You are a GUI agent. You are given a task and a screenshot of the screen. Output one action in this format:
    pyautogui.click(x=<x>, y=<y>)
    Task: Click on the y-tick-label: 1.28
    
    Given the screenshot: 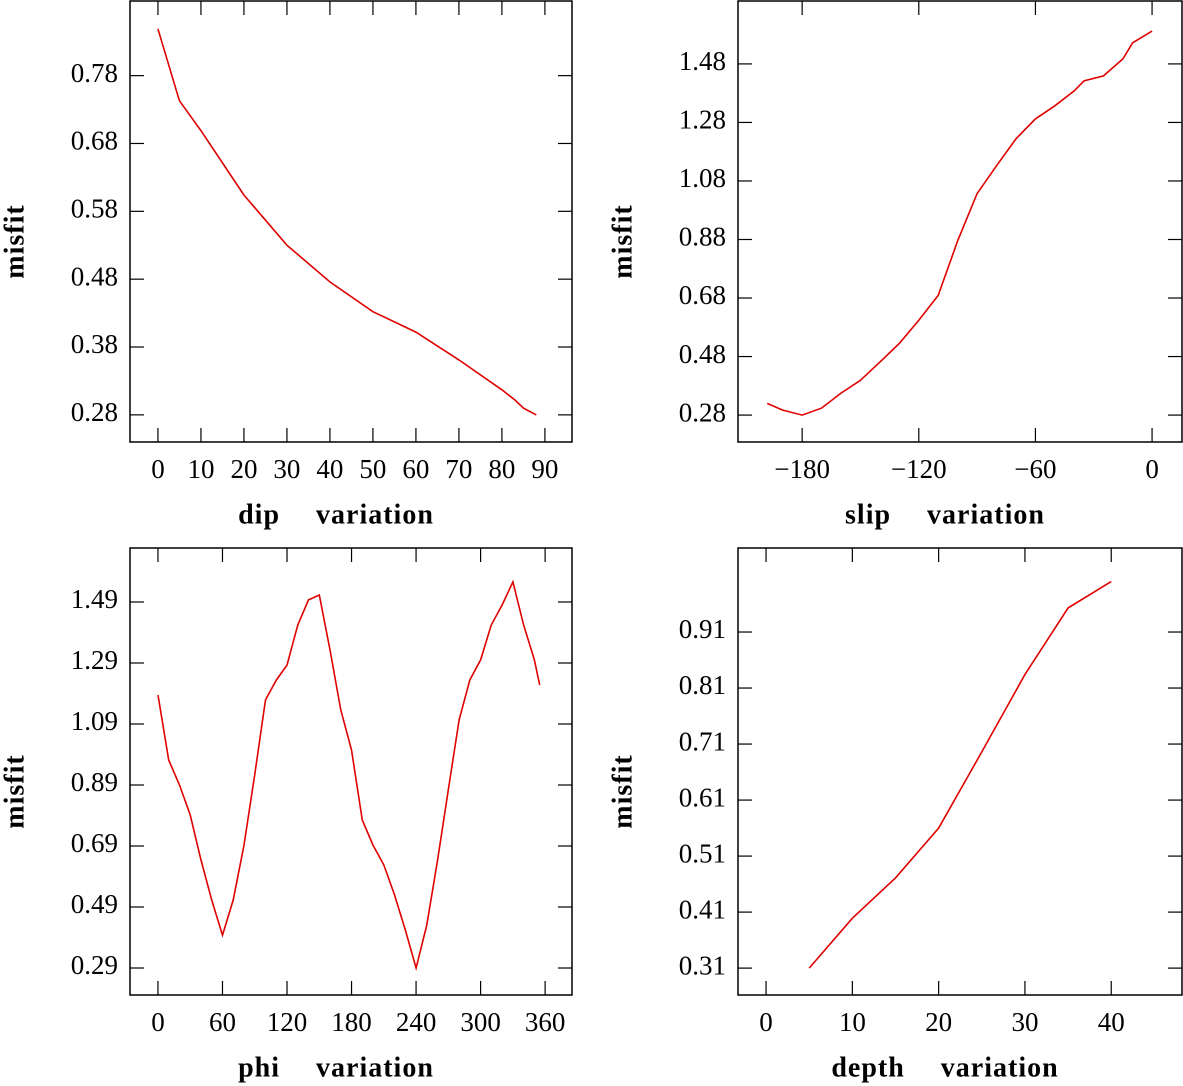 What is the action you would take?
    pyautogui.click(x=702, y=120)
    